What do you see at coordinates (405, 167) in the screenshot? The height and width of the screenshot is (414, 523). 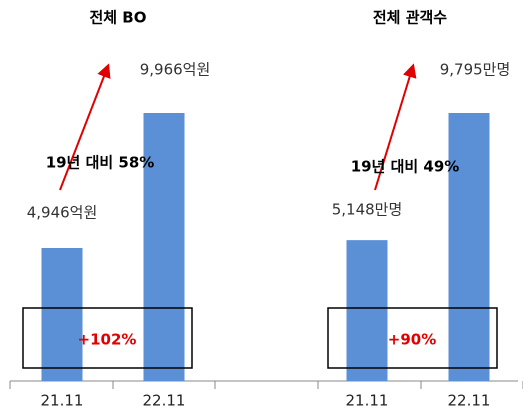 I see `annotation: 19년 대비 49%` at bounding box center [405, 167].